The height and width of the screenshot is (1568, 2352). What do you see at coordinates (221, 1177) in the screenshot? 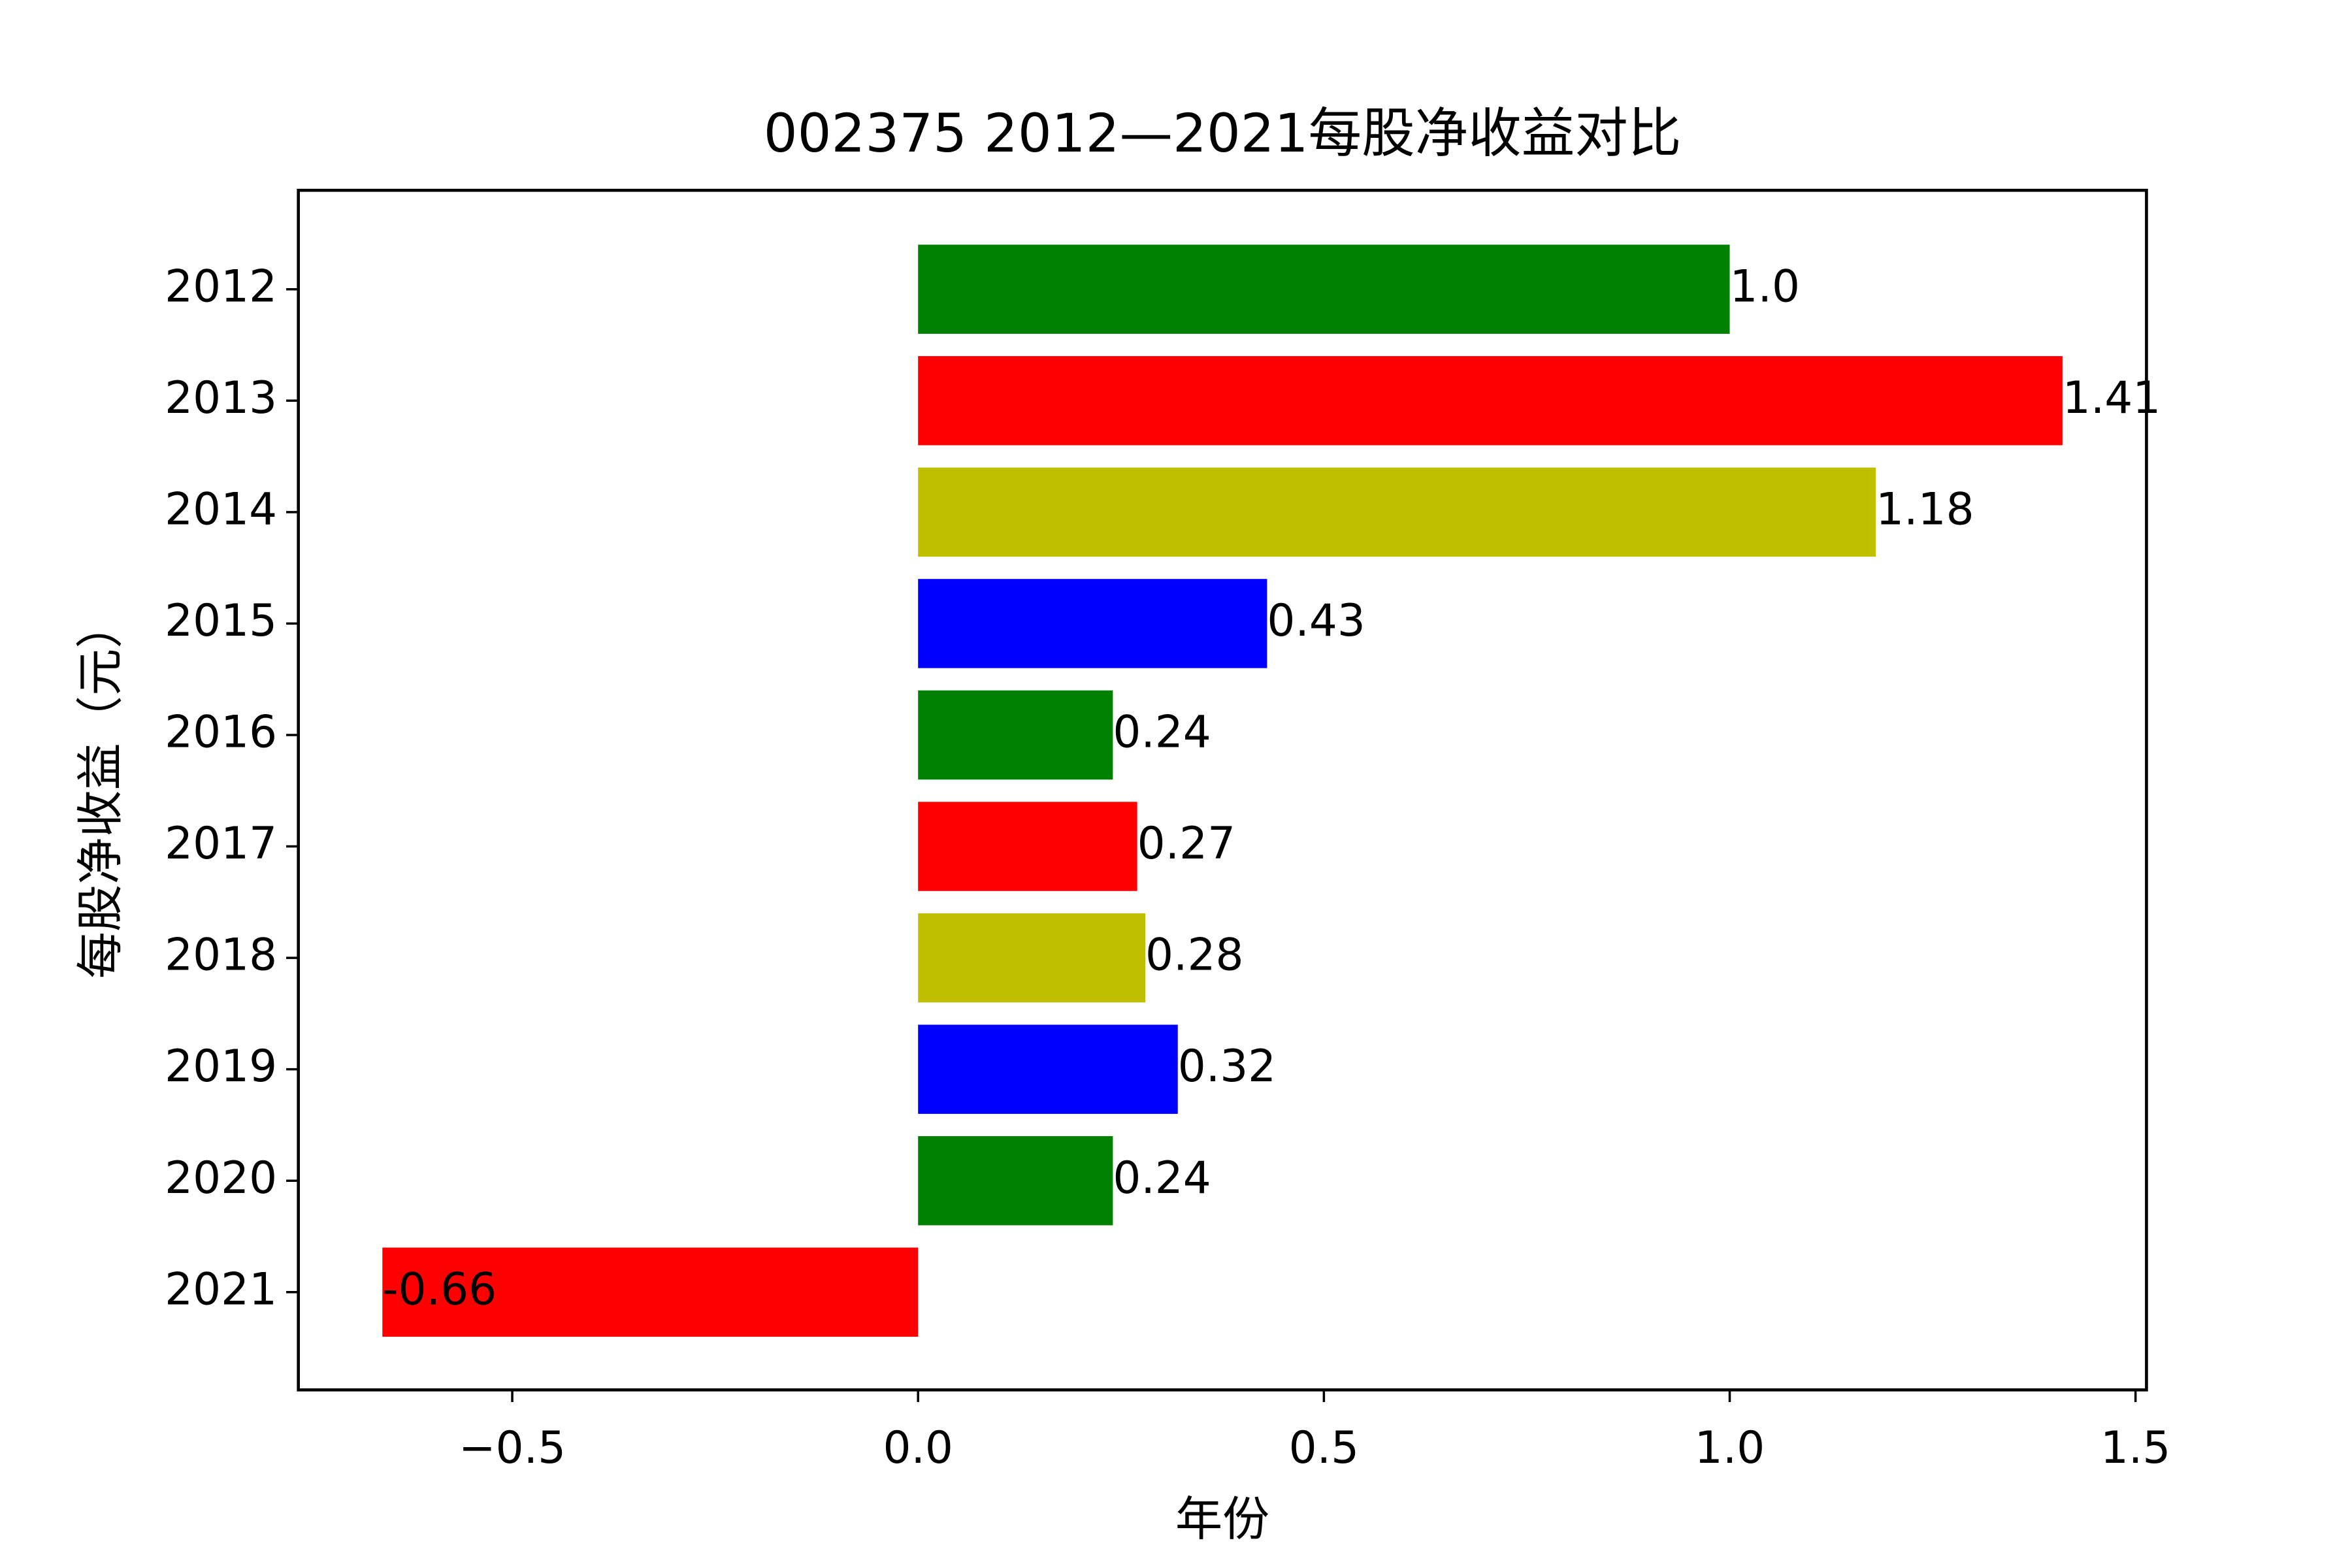
I see `y-tick-label: 2020` at bounding box center [221, 1177].